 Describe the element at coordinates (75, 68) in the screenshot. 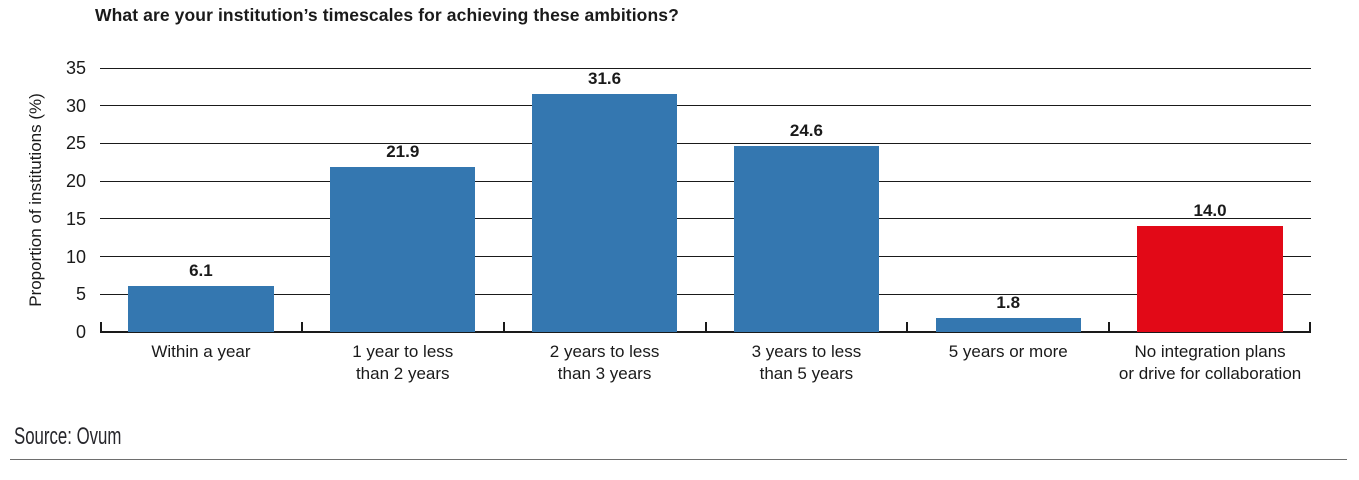

I see `y-tick-label-35: 35` at that location.